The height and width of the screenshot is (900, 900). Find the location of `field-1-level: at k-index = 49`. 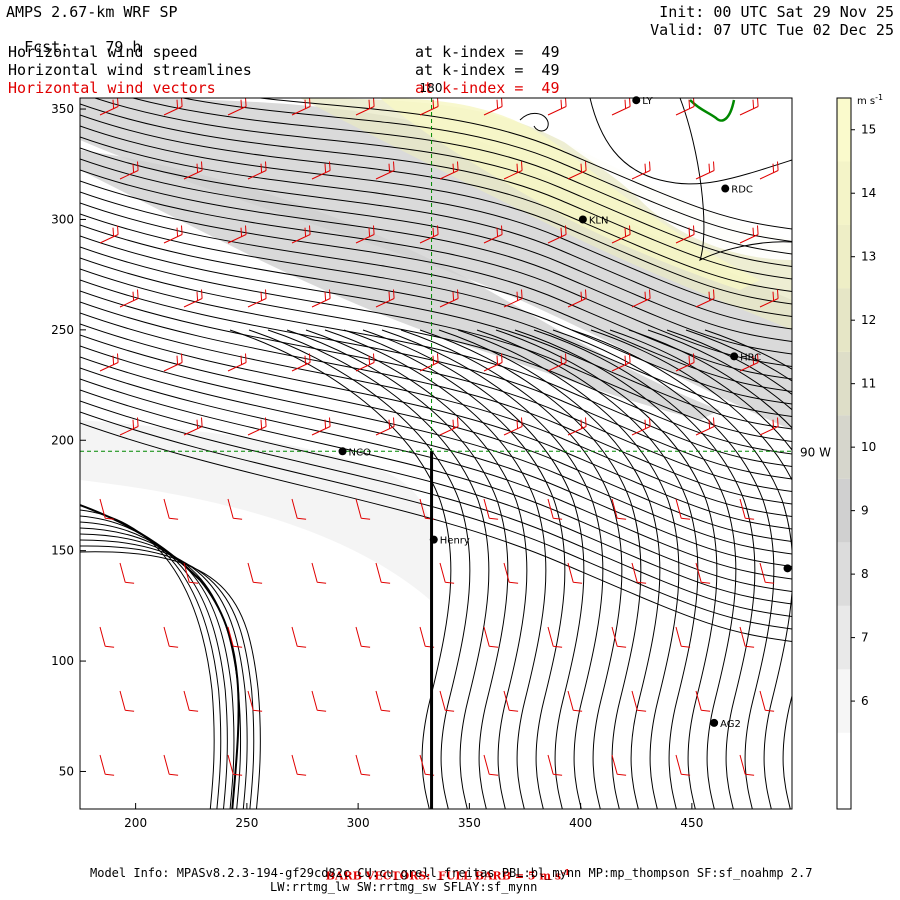

field-1-level: at k-index = 49 is located at coordinates (487, 52).